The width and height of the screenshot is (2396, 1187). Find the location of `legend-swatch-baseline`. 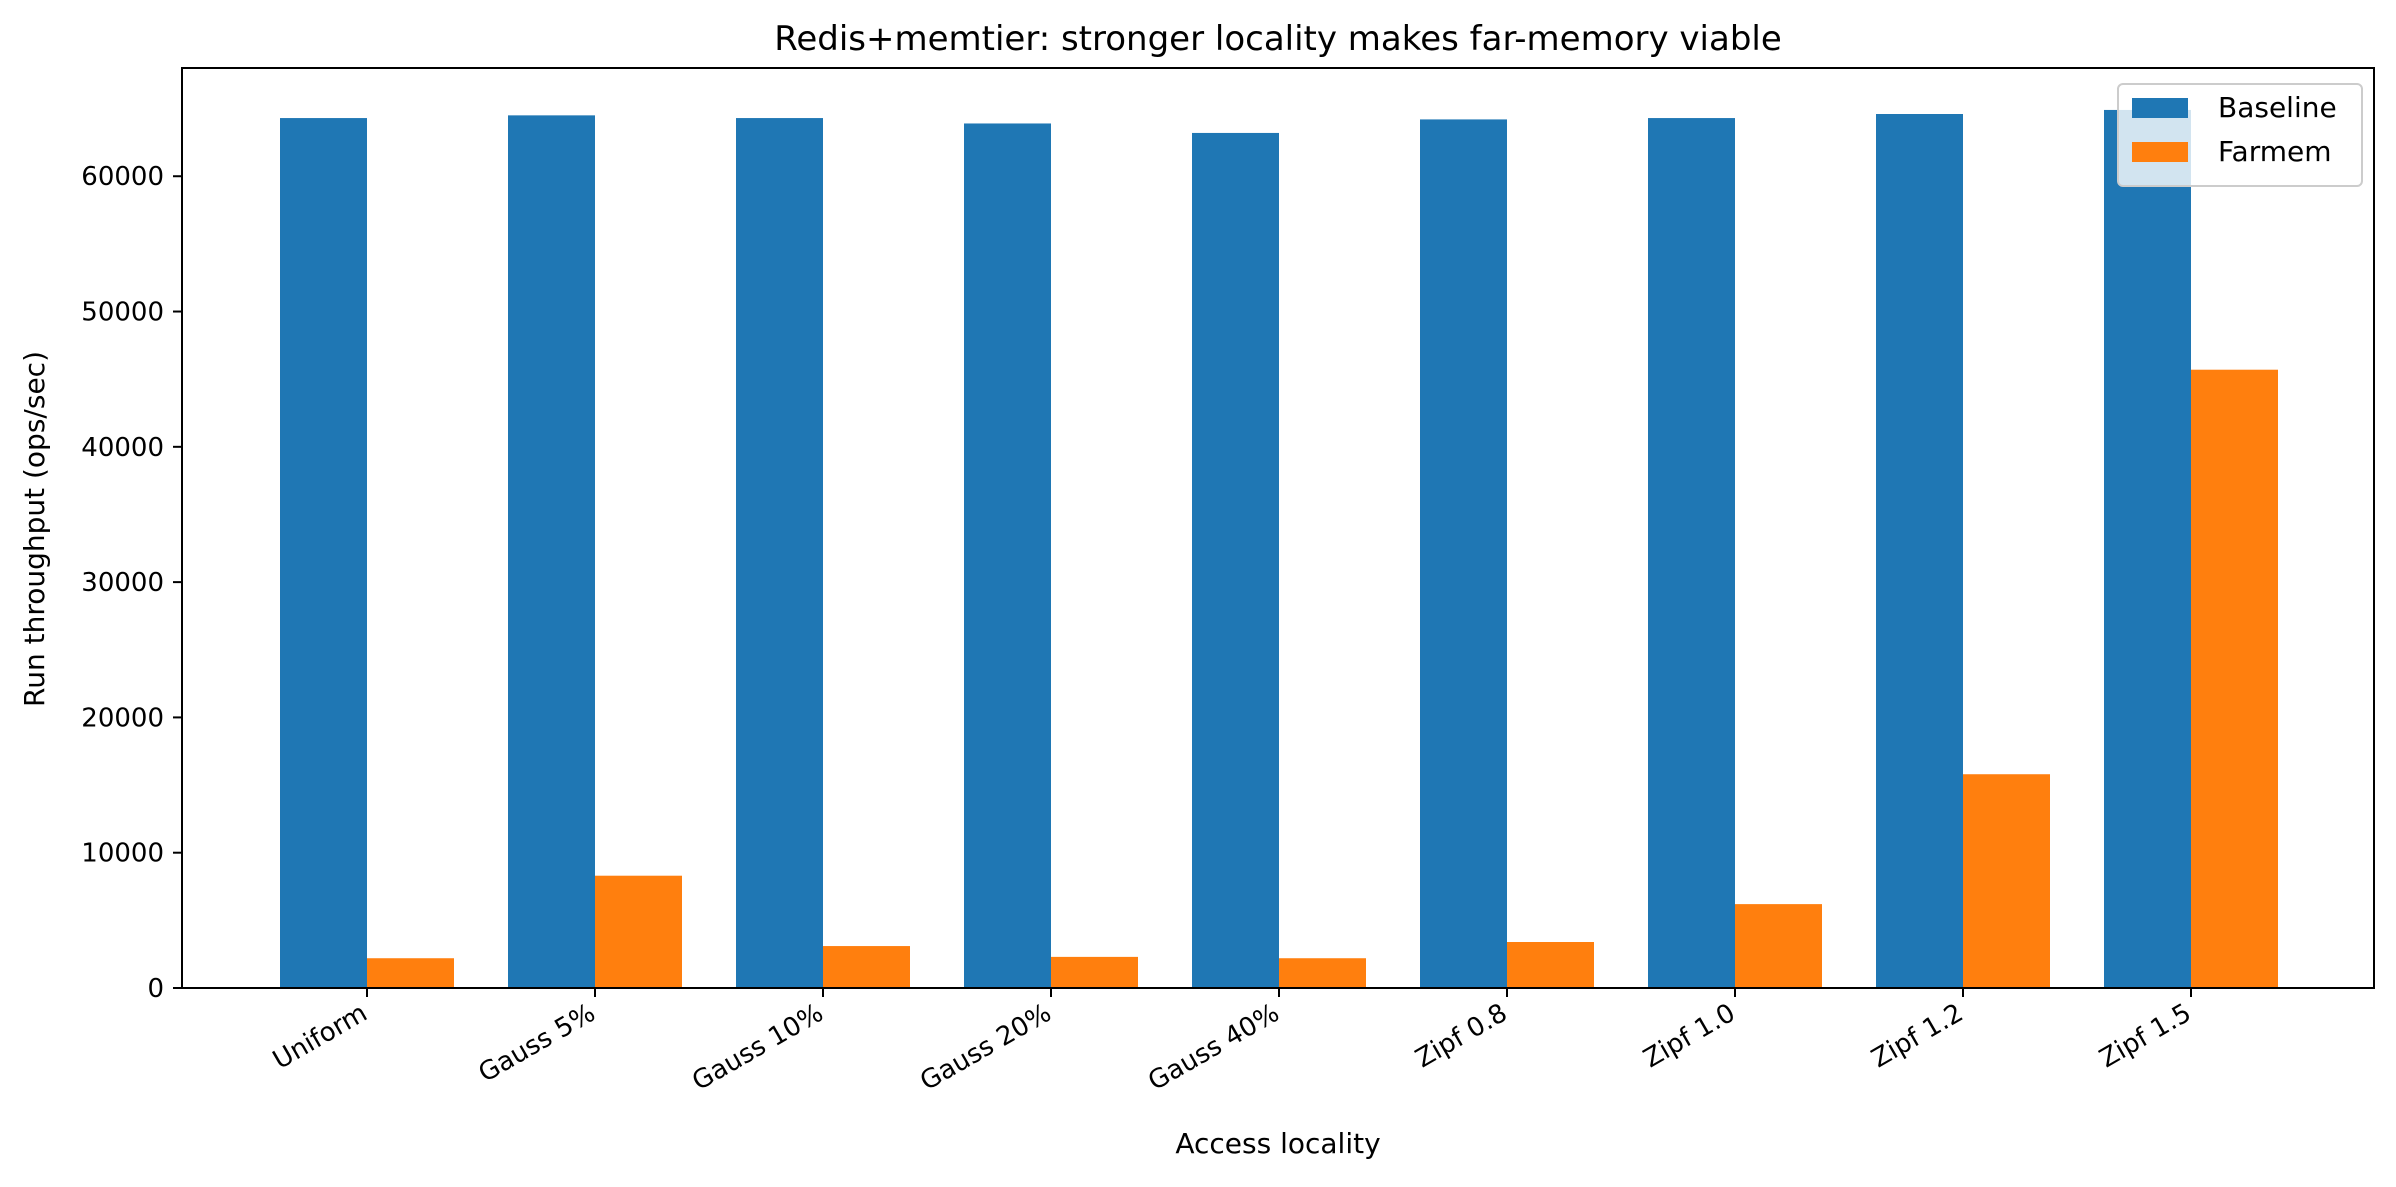

legend-swatch-baseline is located at coordinates (2160, 108).